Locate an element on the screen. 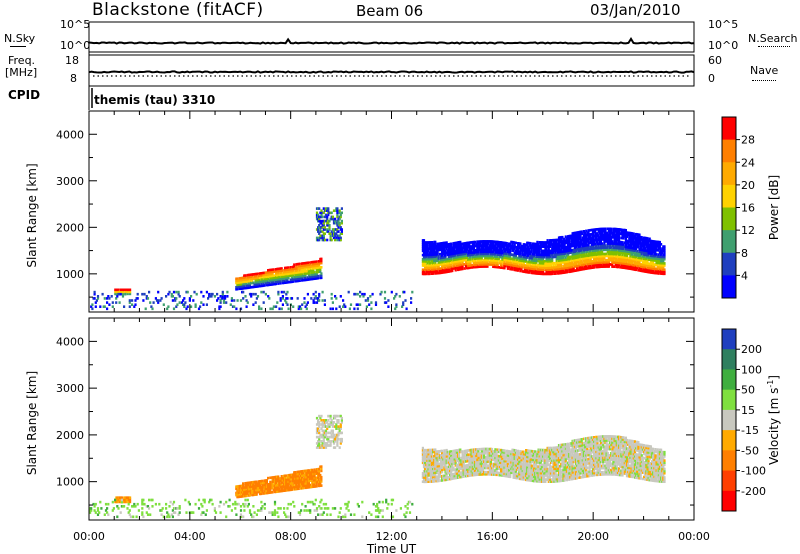 The width and height of the screenshot is (800, 554). colorbar-tick-label: 200 is located at coordinates (751, 349).